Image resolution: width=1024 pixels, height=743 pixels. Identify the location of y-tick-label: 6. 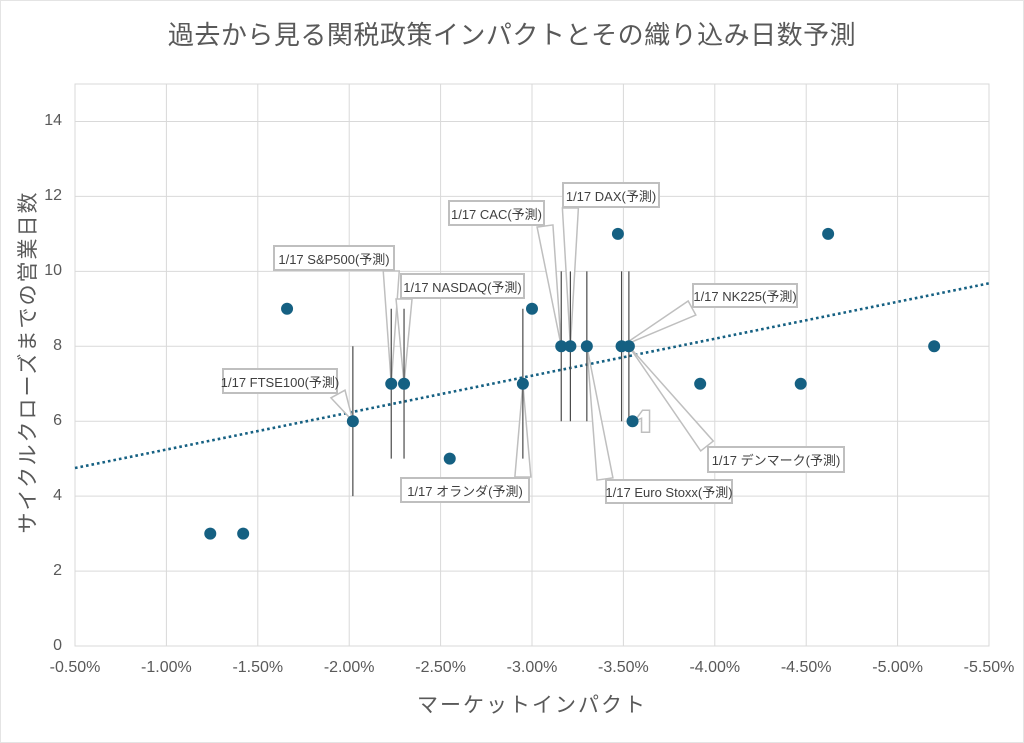
(57, 421).